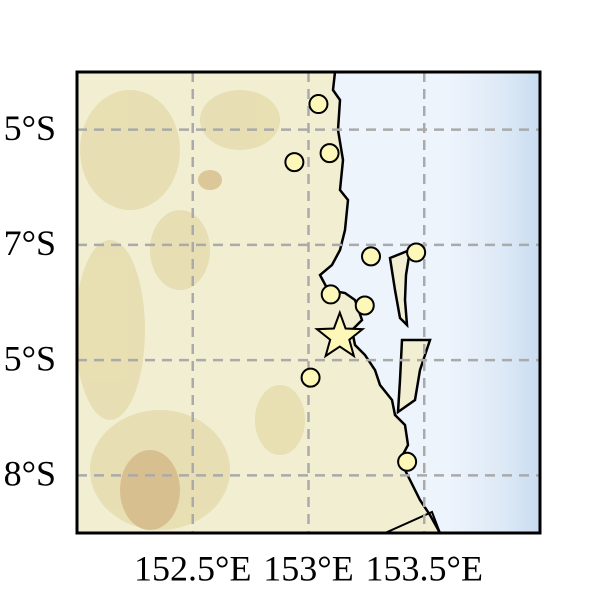 Image resolution: width=600 pixels, height=600 pixels. Describe the element at coordinates (412, 521) in the screenshot. I see `border` at that location.